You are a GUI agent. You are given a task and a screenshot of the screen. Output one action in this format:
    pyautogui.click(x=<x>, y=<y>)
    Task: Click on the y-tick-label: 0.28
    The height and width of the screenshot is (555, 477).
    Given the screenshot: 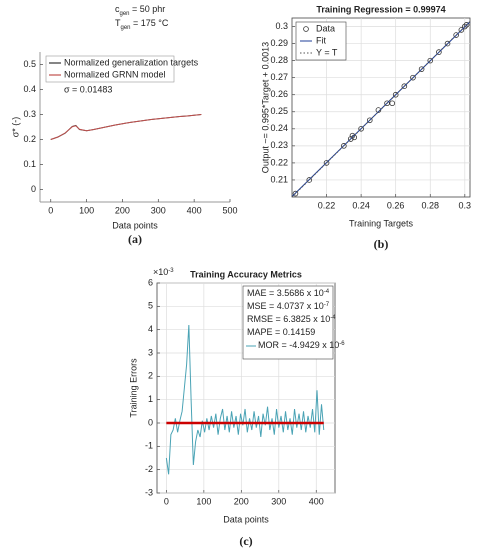 What is the action you would take?
    pyautogui.click(x=279, y=60)
    